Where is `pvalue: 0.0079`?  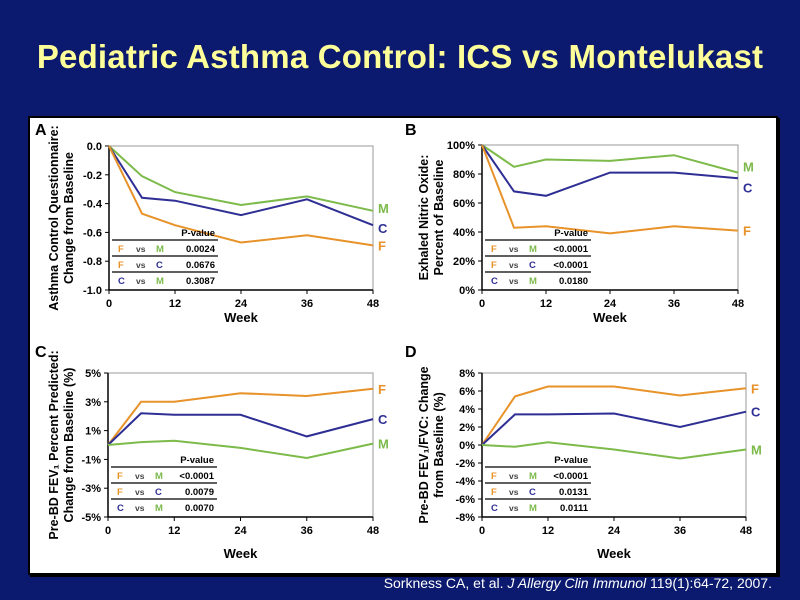
pvalue: 0.0079 is located at coordinates (199, 492).